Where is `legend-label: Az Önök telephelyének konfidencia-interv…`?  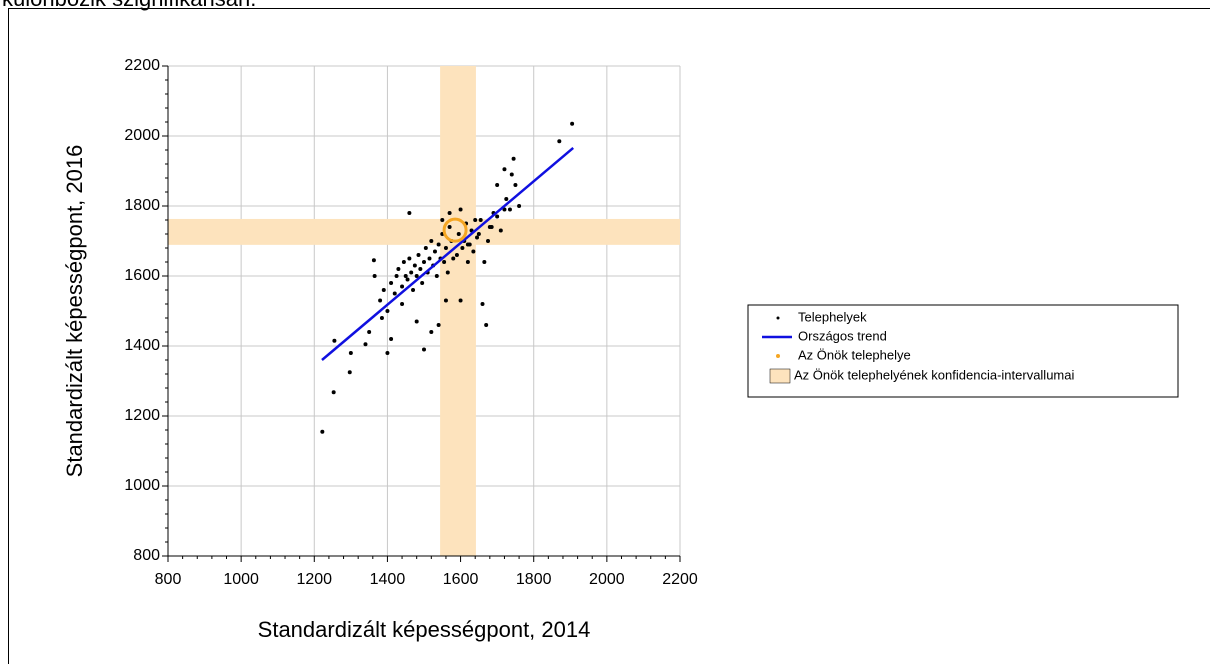
legend-label: Az Önök telephelyének konfidencia-interv… is located at coordinates (934, 374).